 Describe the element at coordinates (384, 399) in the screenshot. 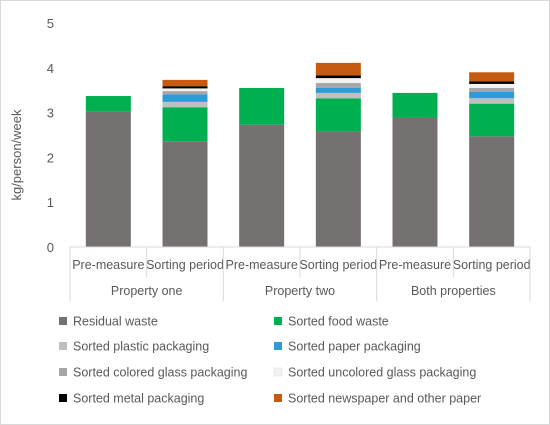

I see `legend-label: Sorted newspaper and other paper` at that location.